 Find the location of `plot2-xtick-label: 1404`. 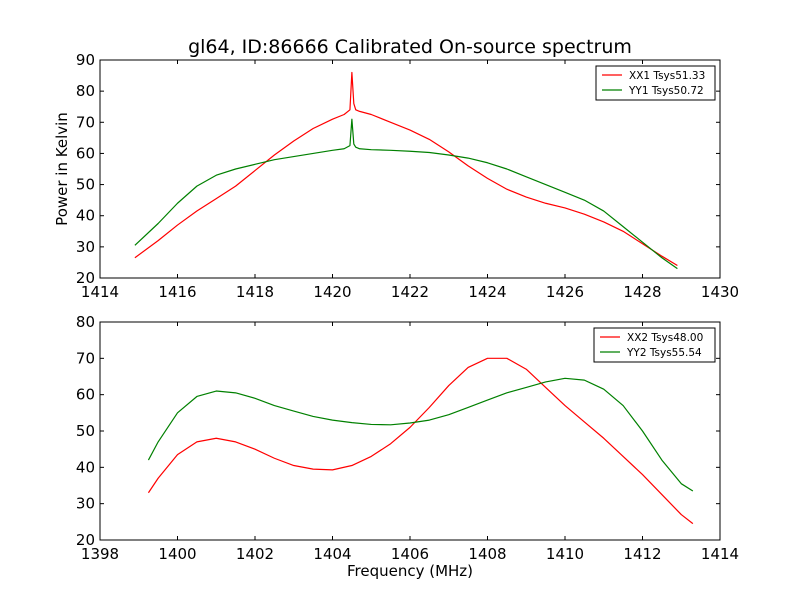

plot2-xtick-label: 1404 is located at coordinates (332, 554).